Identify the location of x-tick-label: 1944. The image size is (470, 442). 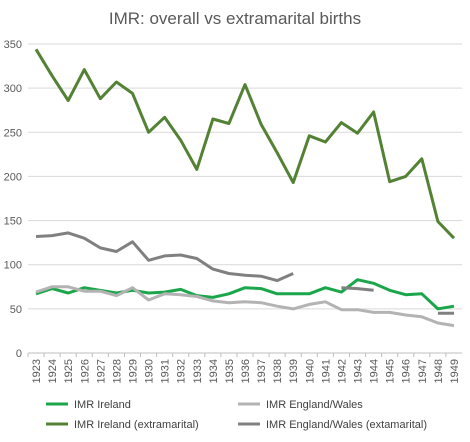
(375, 371).